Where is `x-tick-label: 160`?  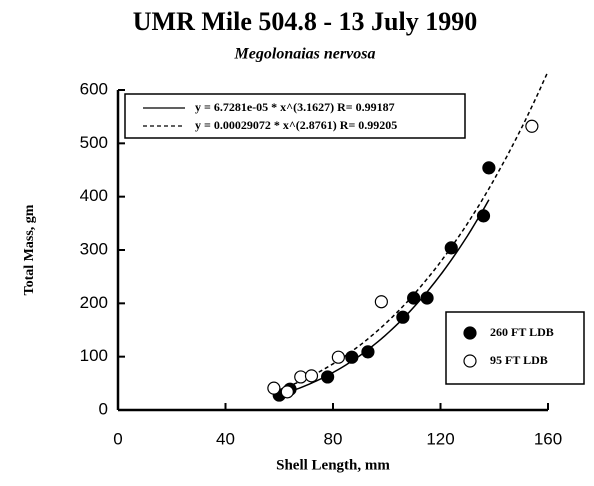 x-tick-label: 160 is located at coordinates (548, 438).